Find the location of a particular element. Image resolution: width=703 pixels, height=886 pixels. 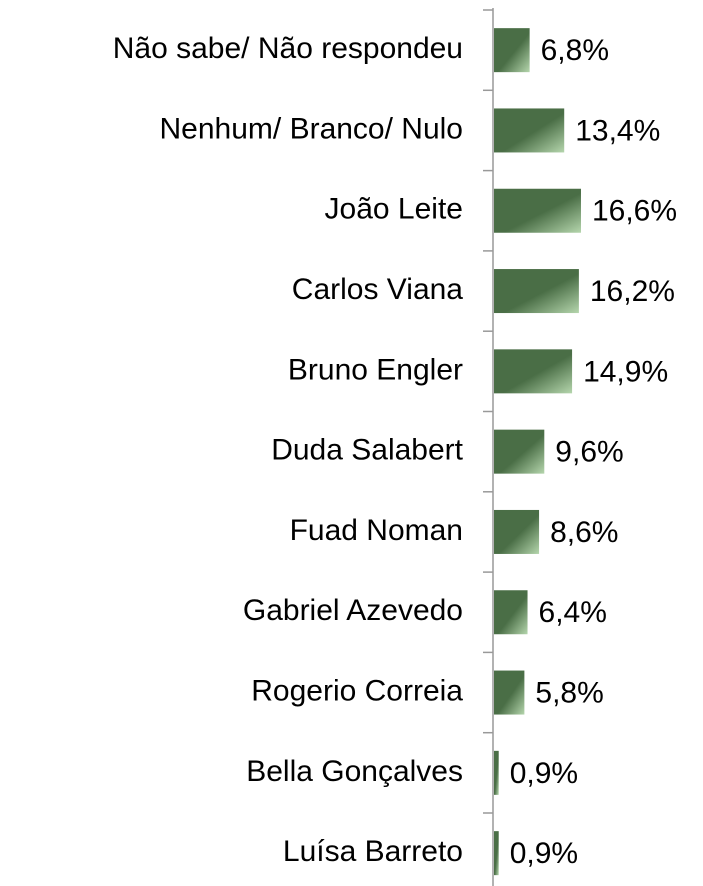

category-label: Bruno Engler is located at coordinates (375, 369).